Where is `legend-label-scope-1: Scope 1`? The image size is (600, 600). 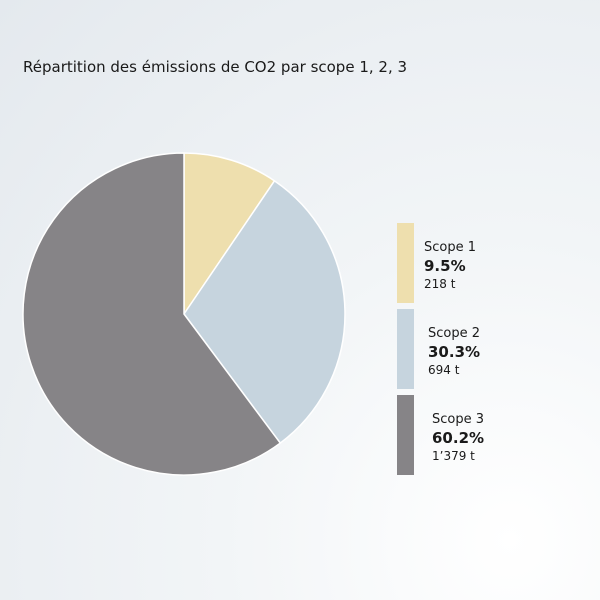 legend-label-scope-1: Scope 1 is located at coordinates (450, 247).